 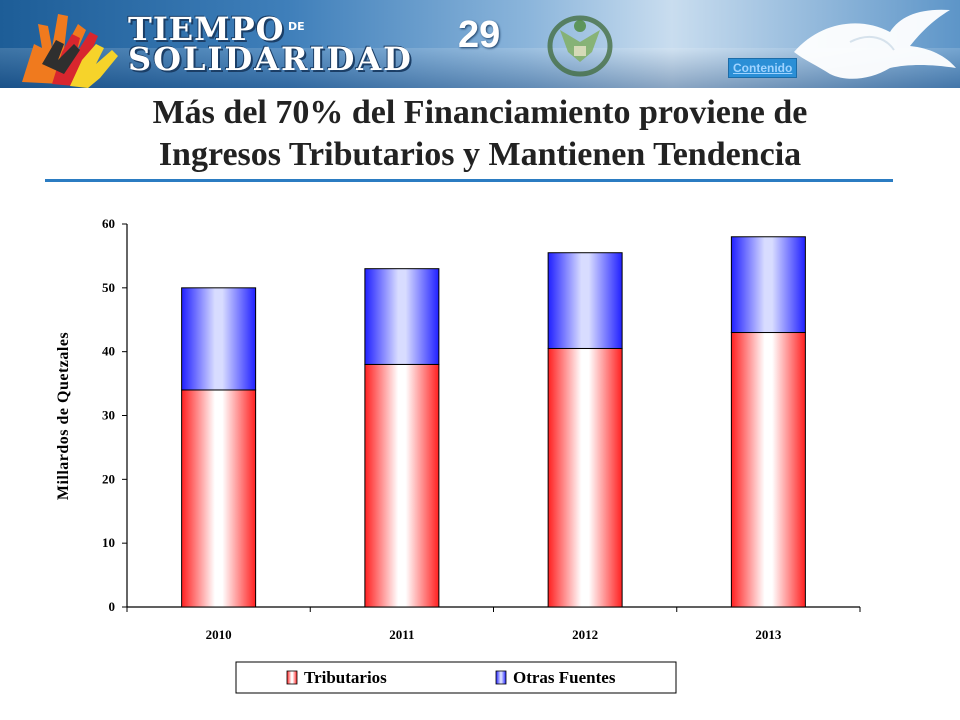 I want to click on y-tick-label: 60, so click(x=108, y=223).